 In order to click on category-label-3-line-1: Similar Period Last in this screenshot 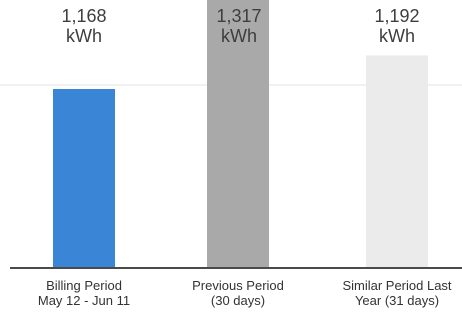, I will do `click(396, 285)`.